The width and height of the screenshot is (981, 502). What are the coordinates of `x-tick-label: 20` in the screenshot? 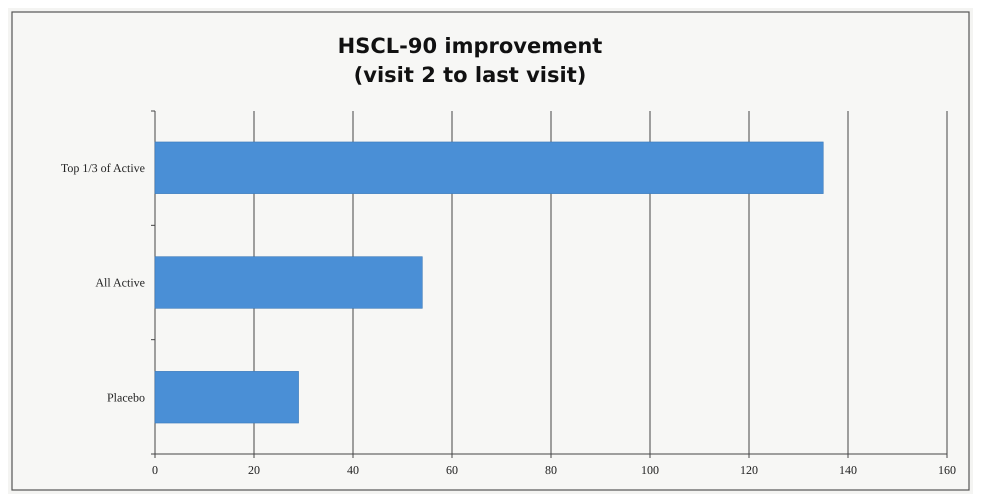 It's located at (254, 470).